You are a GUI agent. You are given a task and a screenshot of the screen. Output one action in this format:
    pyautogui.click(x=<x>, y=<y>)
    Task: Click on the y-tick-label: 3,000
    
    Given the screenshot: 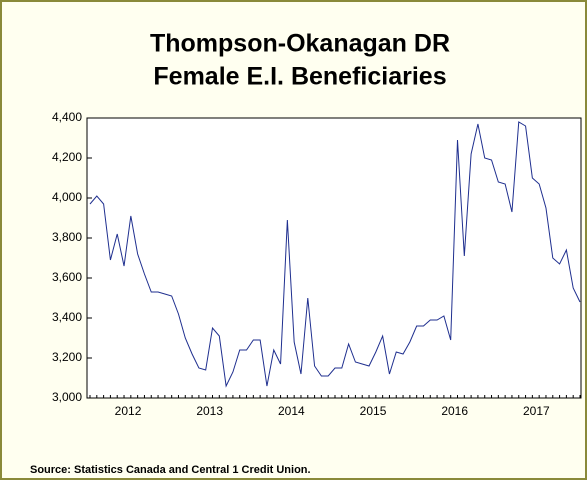 What is the action you would take?
    pyautogui.click(x=67, y=397)
    